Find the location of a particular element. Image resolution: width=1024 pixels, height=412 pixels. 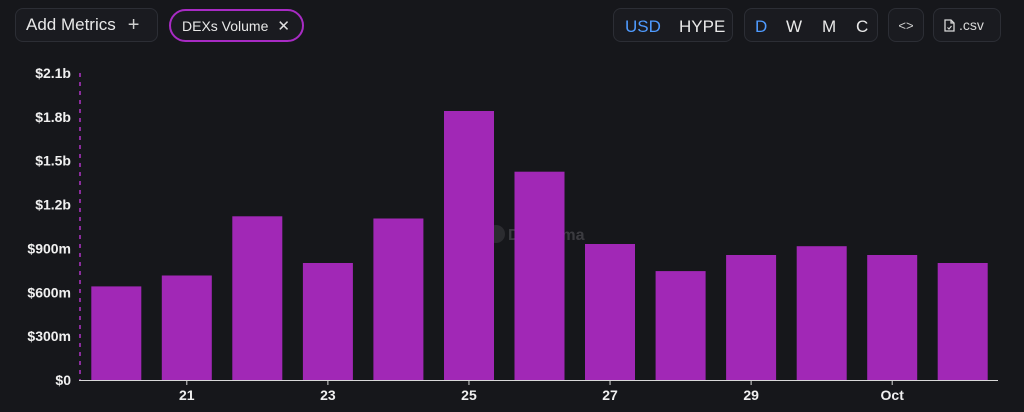

metric-chip-label: DEXs Volume is located at coordinates (225, 25).